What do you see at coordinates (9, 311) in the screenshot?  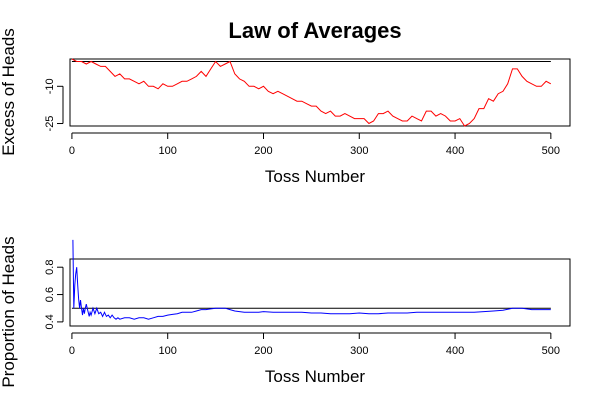 I see `y-axis-title: Proportion of Heads` at bounding box center [9, 311].